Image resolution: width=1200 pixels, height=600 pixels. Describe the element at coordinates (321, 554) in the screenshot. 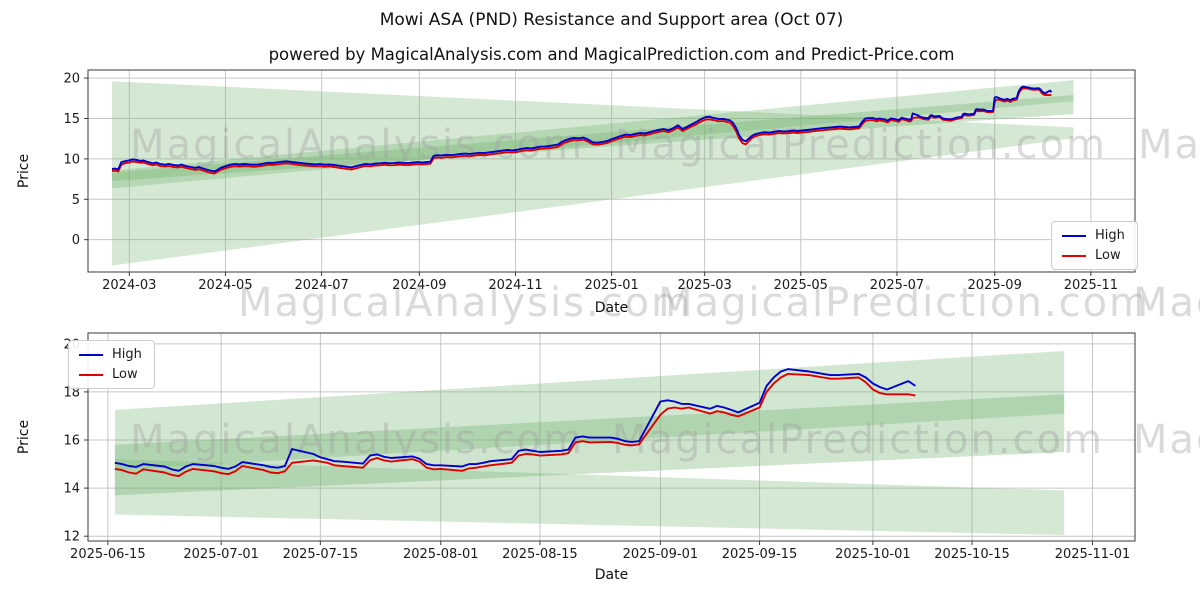

I see `x-tick-label: 2025-07-15` at that location.